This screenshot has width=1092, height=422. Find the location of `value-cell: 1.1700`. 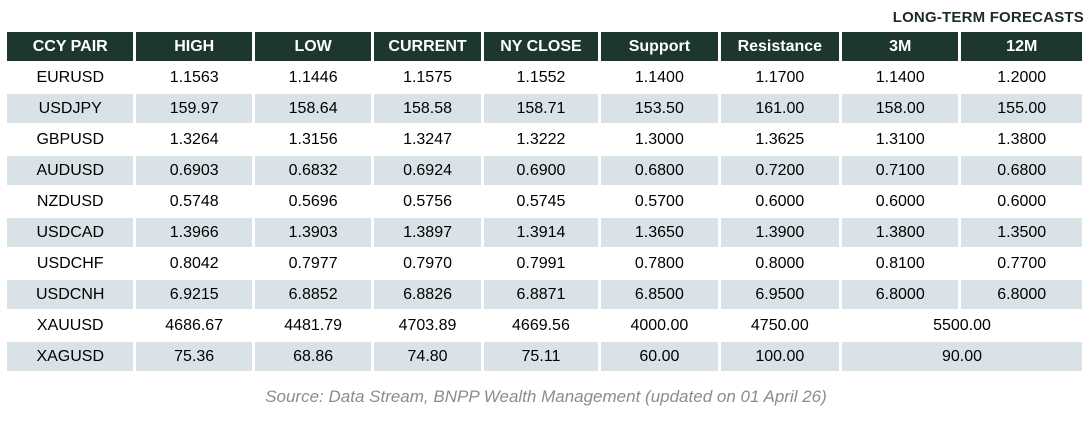

value-cell: 1.1700 is located at coordinates (780, 77).